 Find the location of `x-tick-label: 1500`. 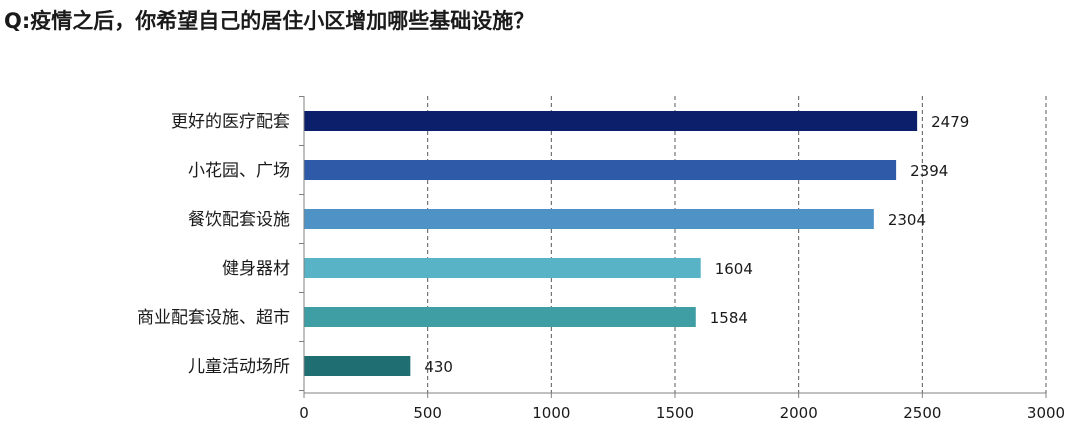

x-tick-label: 1500 is located at coordinates (675, 413).